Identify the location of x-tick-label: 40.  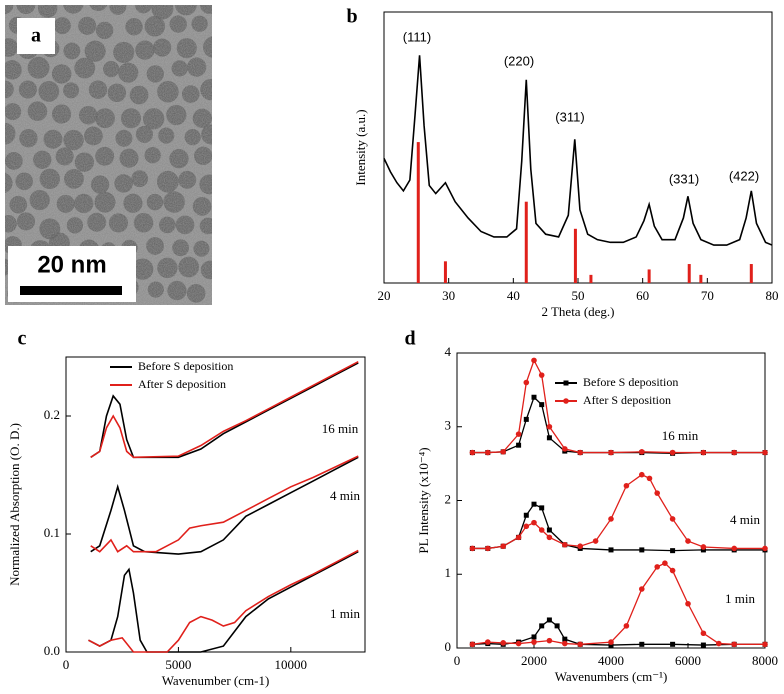
(513, 295).